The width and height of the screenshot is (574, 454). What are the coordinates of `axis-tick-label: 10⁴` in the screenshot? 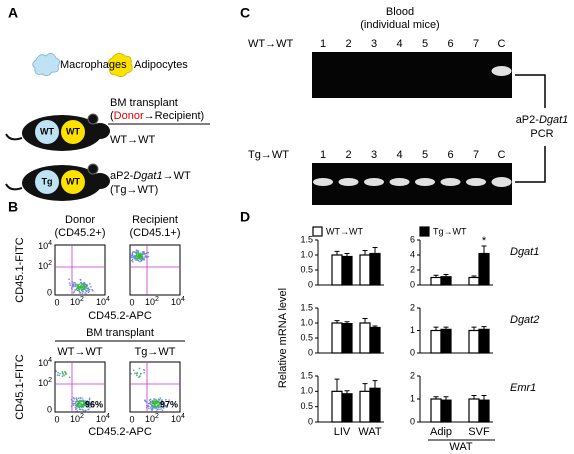 It's located at (178, 302).